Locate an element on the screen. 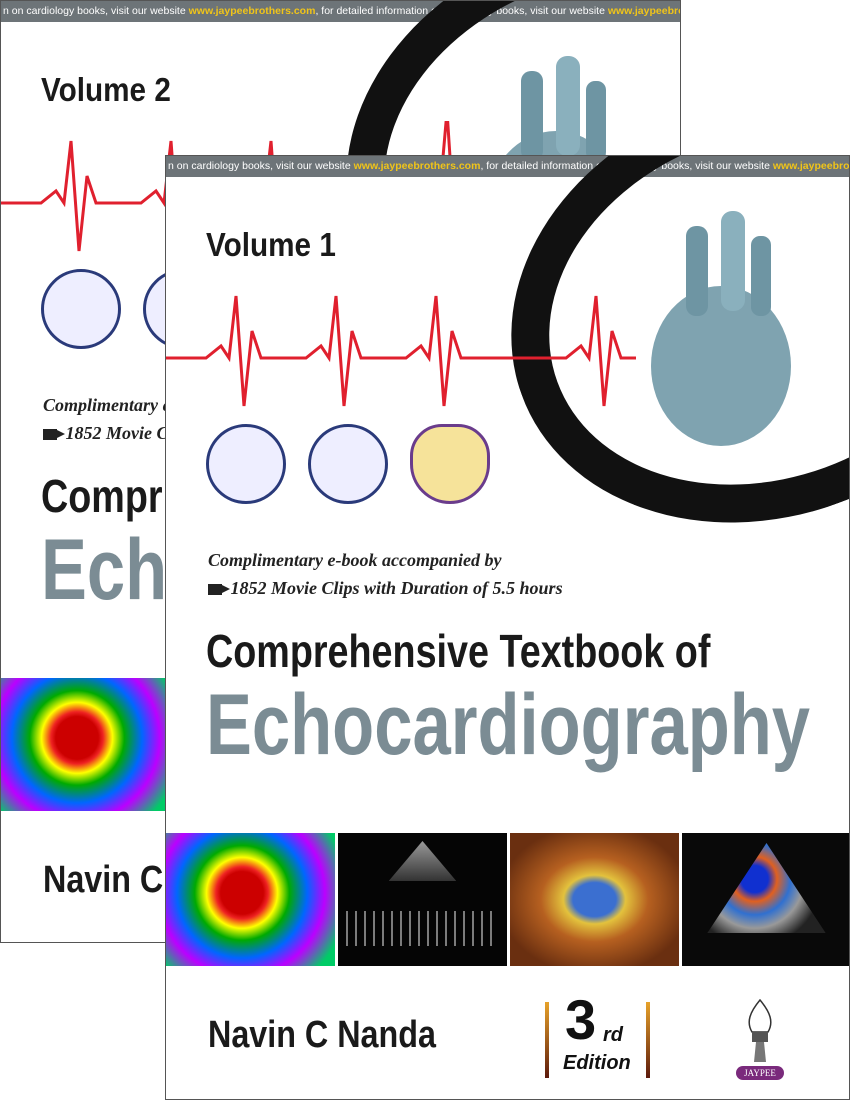  edition-bar-right is located at coordinates (648, 1040).